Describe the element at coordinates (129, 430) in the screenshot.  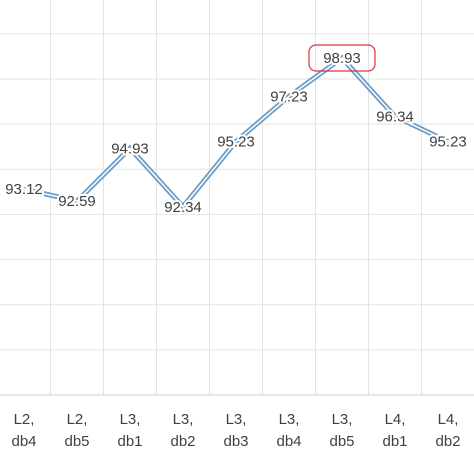
I see `x-tick-label: L3, db1` at that location.